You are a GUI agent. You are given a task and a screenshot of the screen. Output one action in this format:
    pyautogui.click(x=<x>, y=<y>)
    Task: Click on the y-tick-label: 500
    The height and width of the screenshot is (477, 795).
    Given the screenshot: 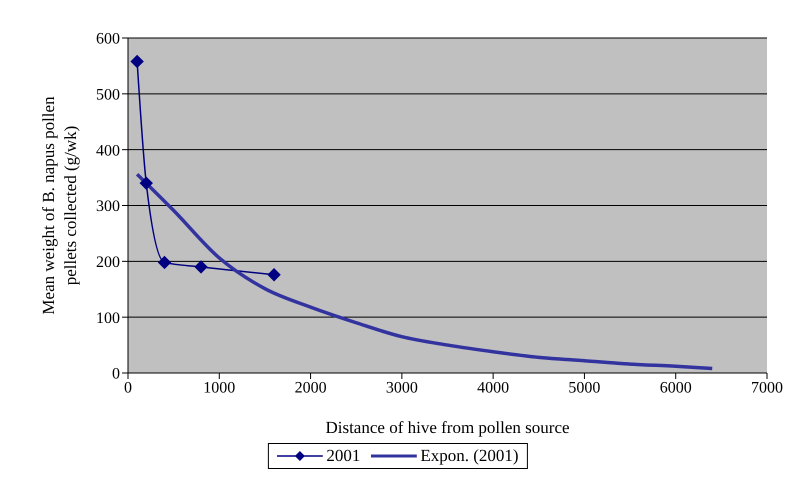 What is the action you would take?
    pyautogui.click(x=108, y=95)
    